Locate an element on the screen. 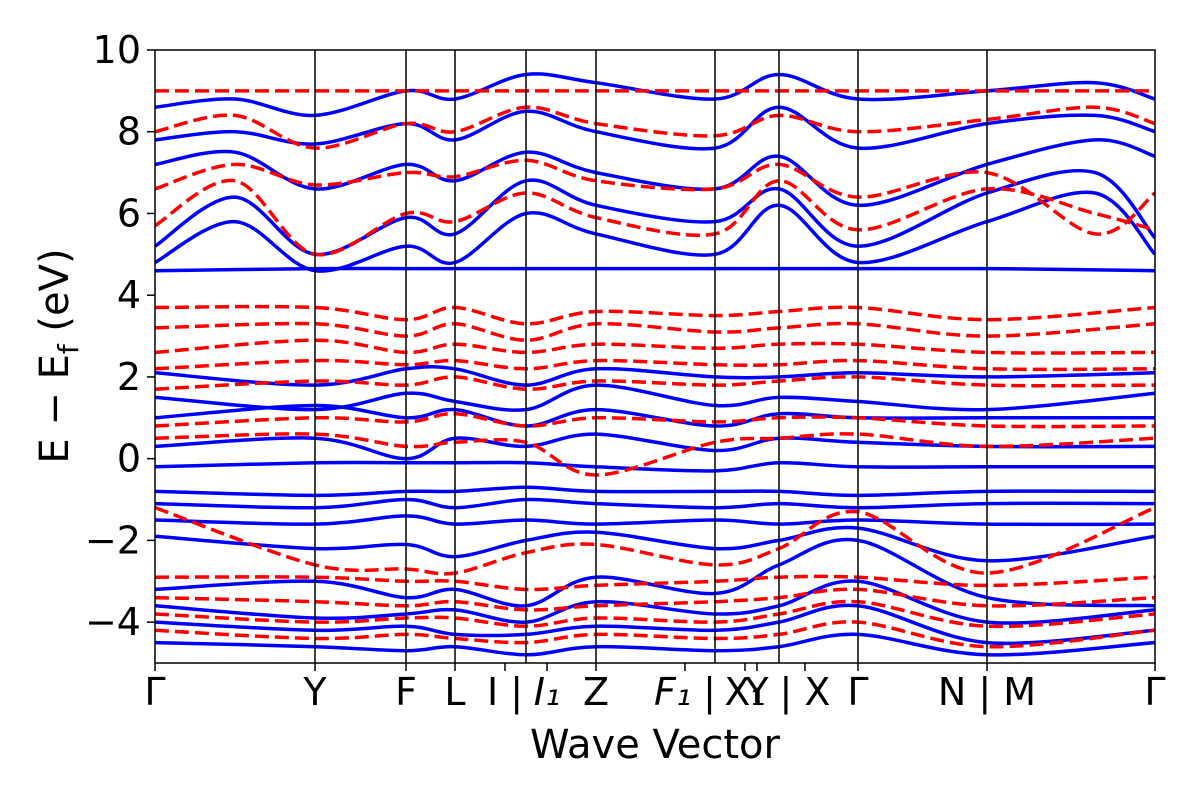  x-tick-label-6: Z is located at coordinates (596, 692).